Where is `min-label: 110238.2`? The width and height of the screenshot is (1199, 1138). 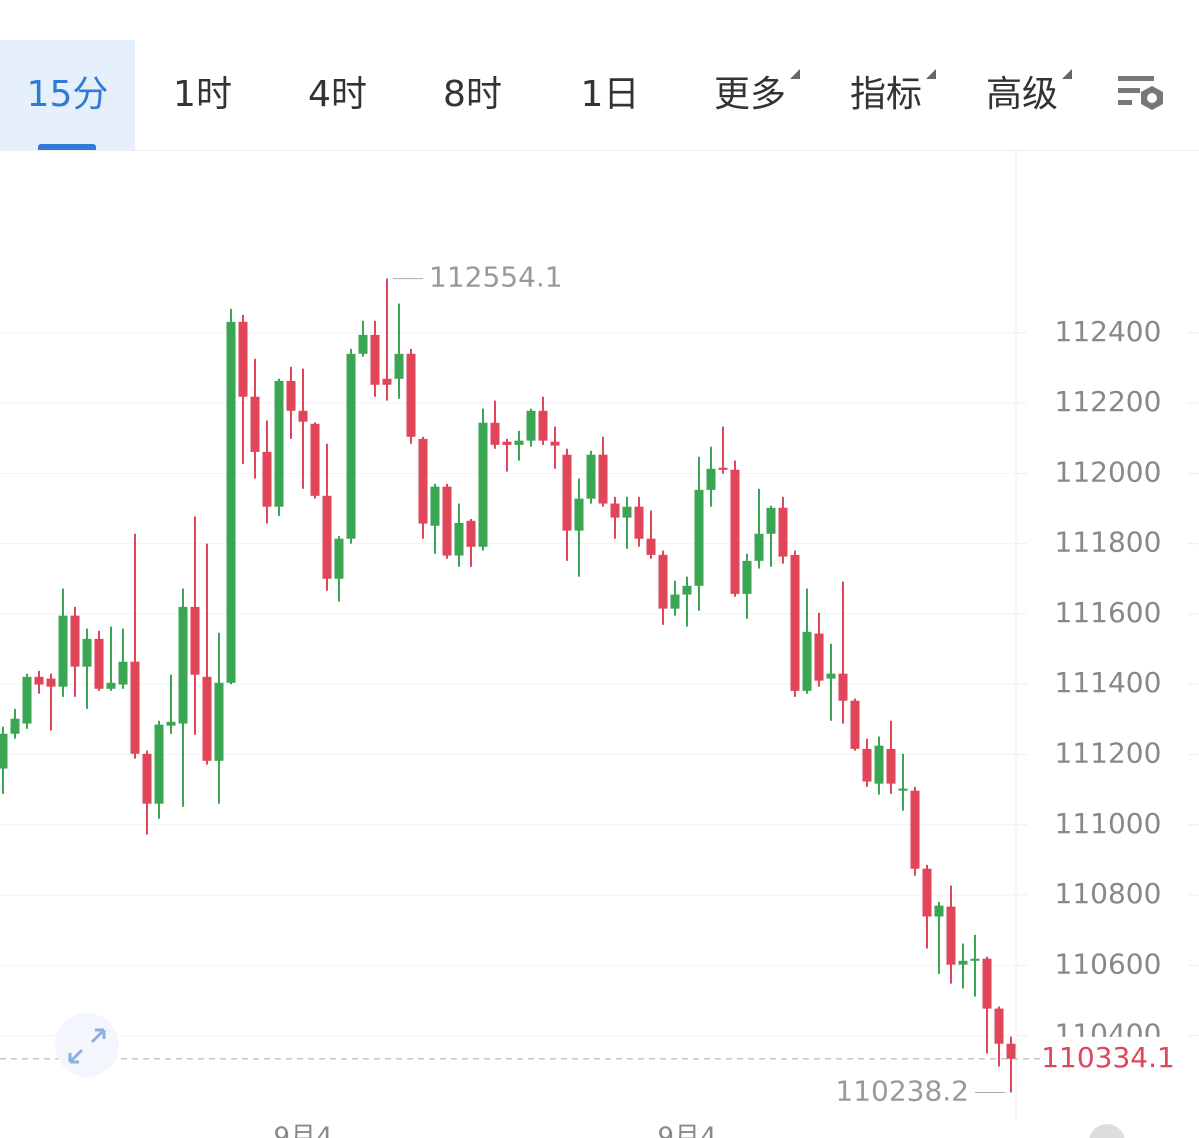
min-label: 110238.2 is located at coordinates (902, 1091).